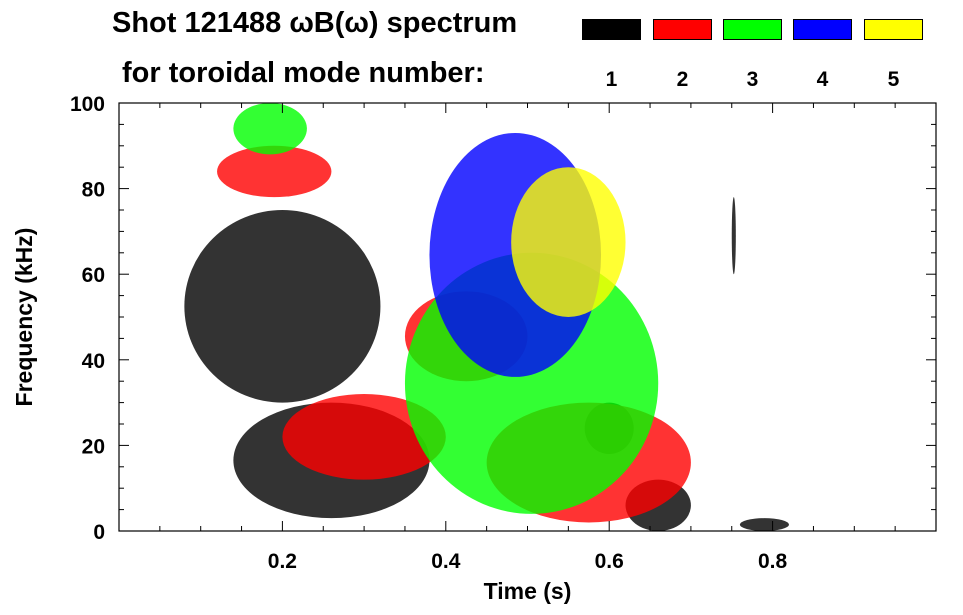 Image resolution: width=963 pixels, height=615 pixels. I want to click on y-axis-title: Frequency (kHz), so click(24, 317).